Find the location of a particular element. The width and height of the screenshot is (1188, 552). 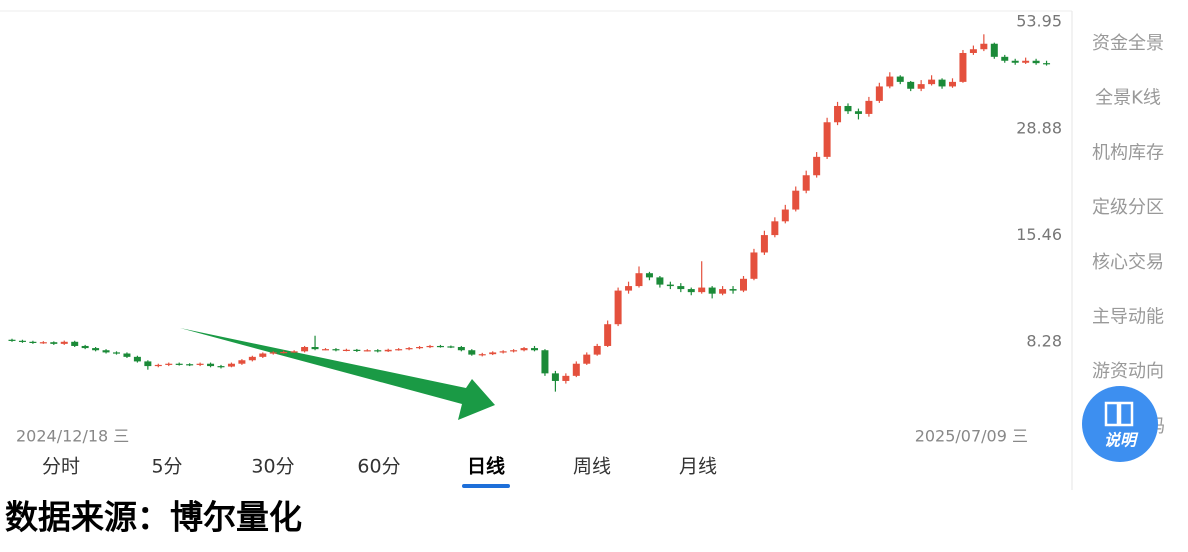

help-label: 说明 is located at coordinates (1121, 440).